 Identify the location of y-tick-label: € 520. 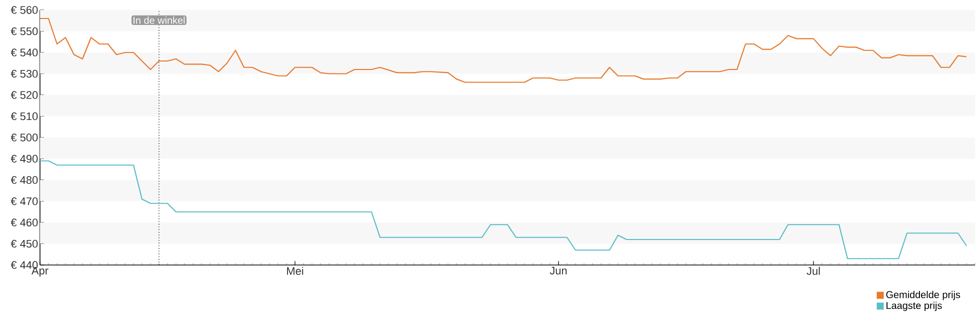
(24, 95).